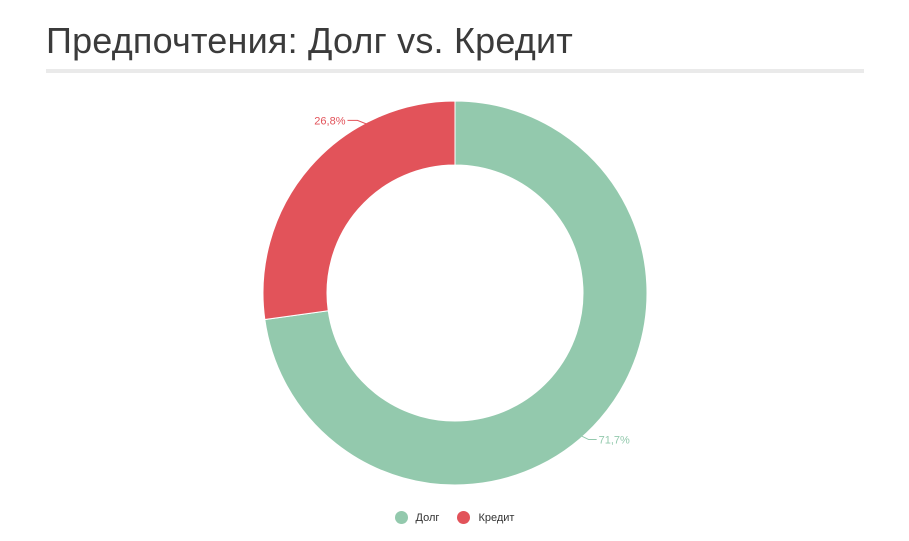  I want to click on leader-line-debt, so click(588, 438).